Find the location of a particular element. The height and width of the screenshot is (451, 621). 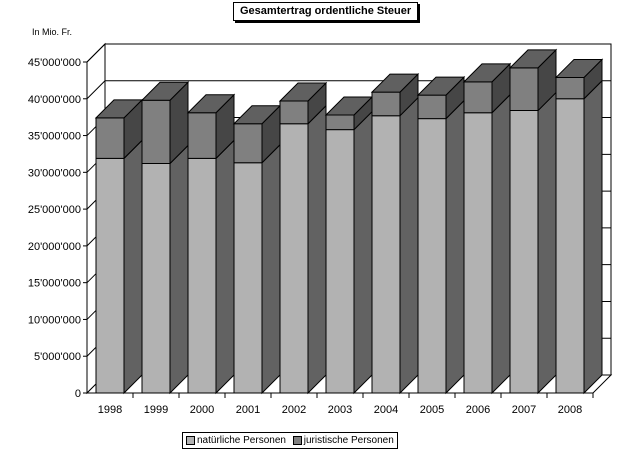

bar-segment-juristische-1999 is located at coordinates (156, 132).